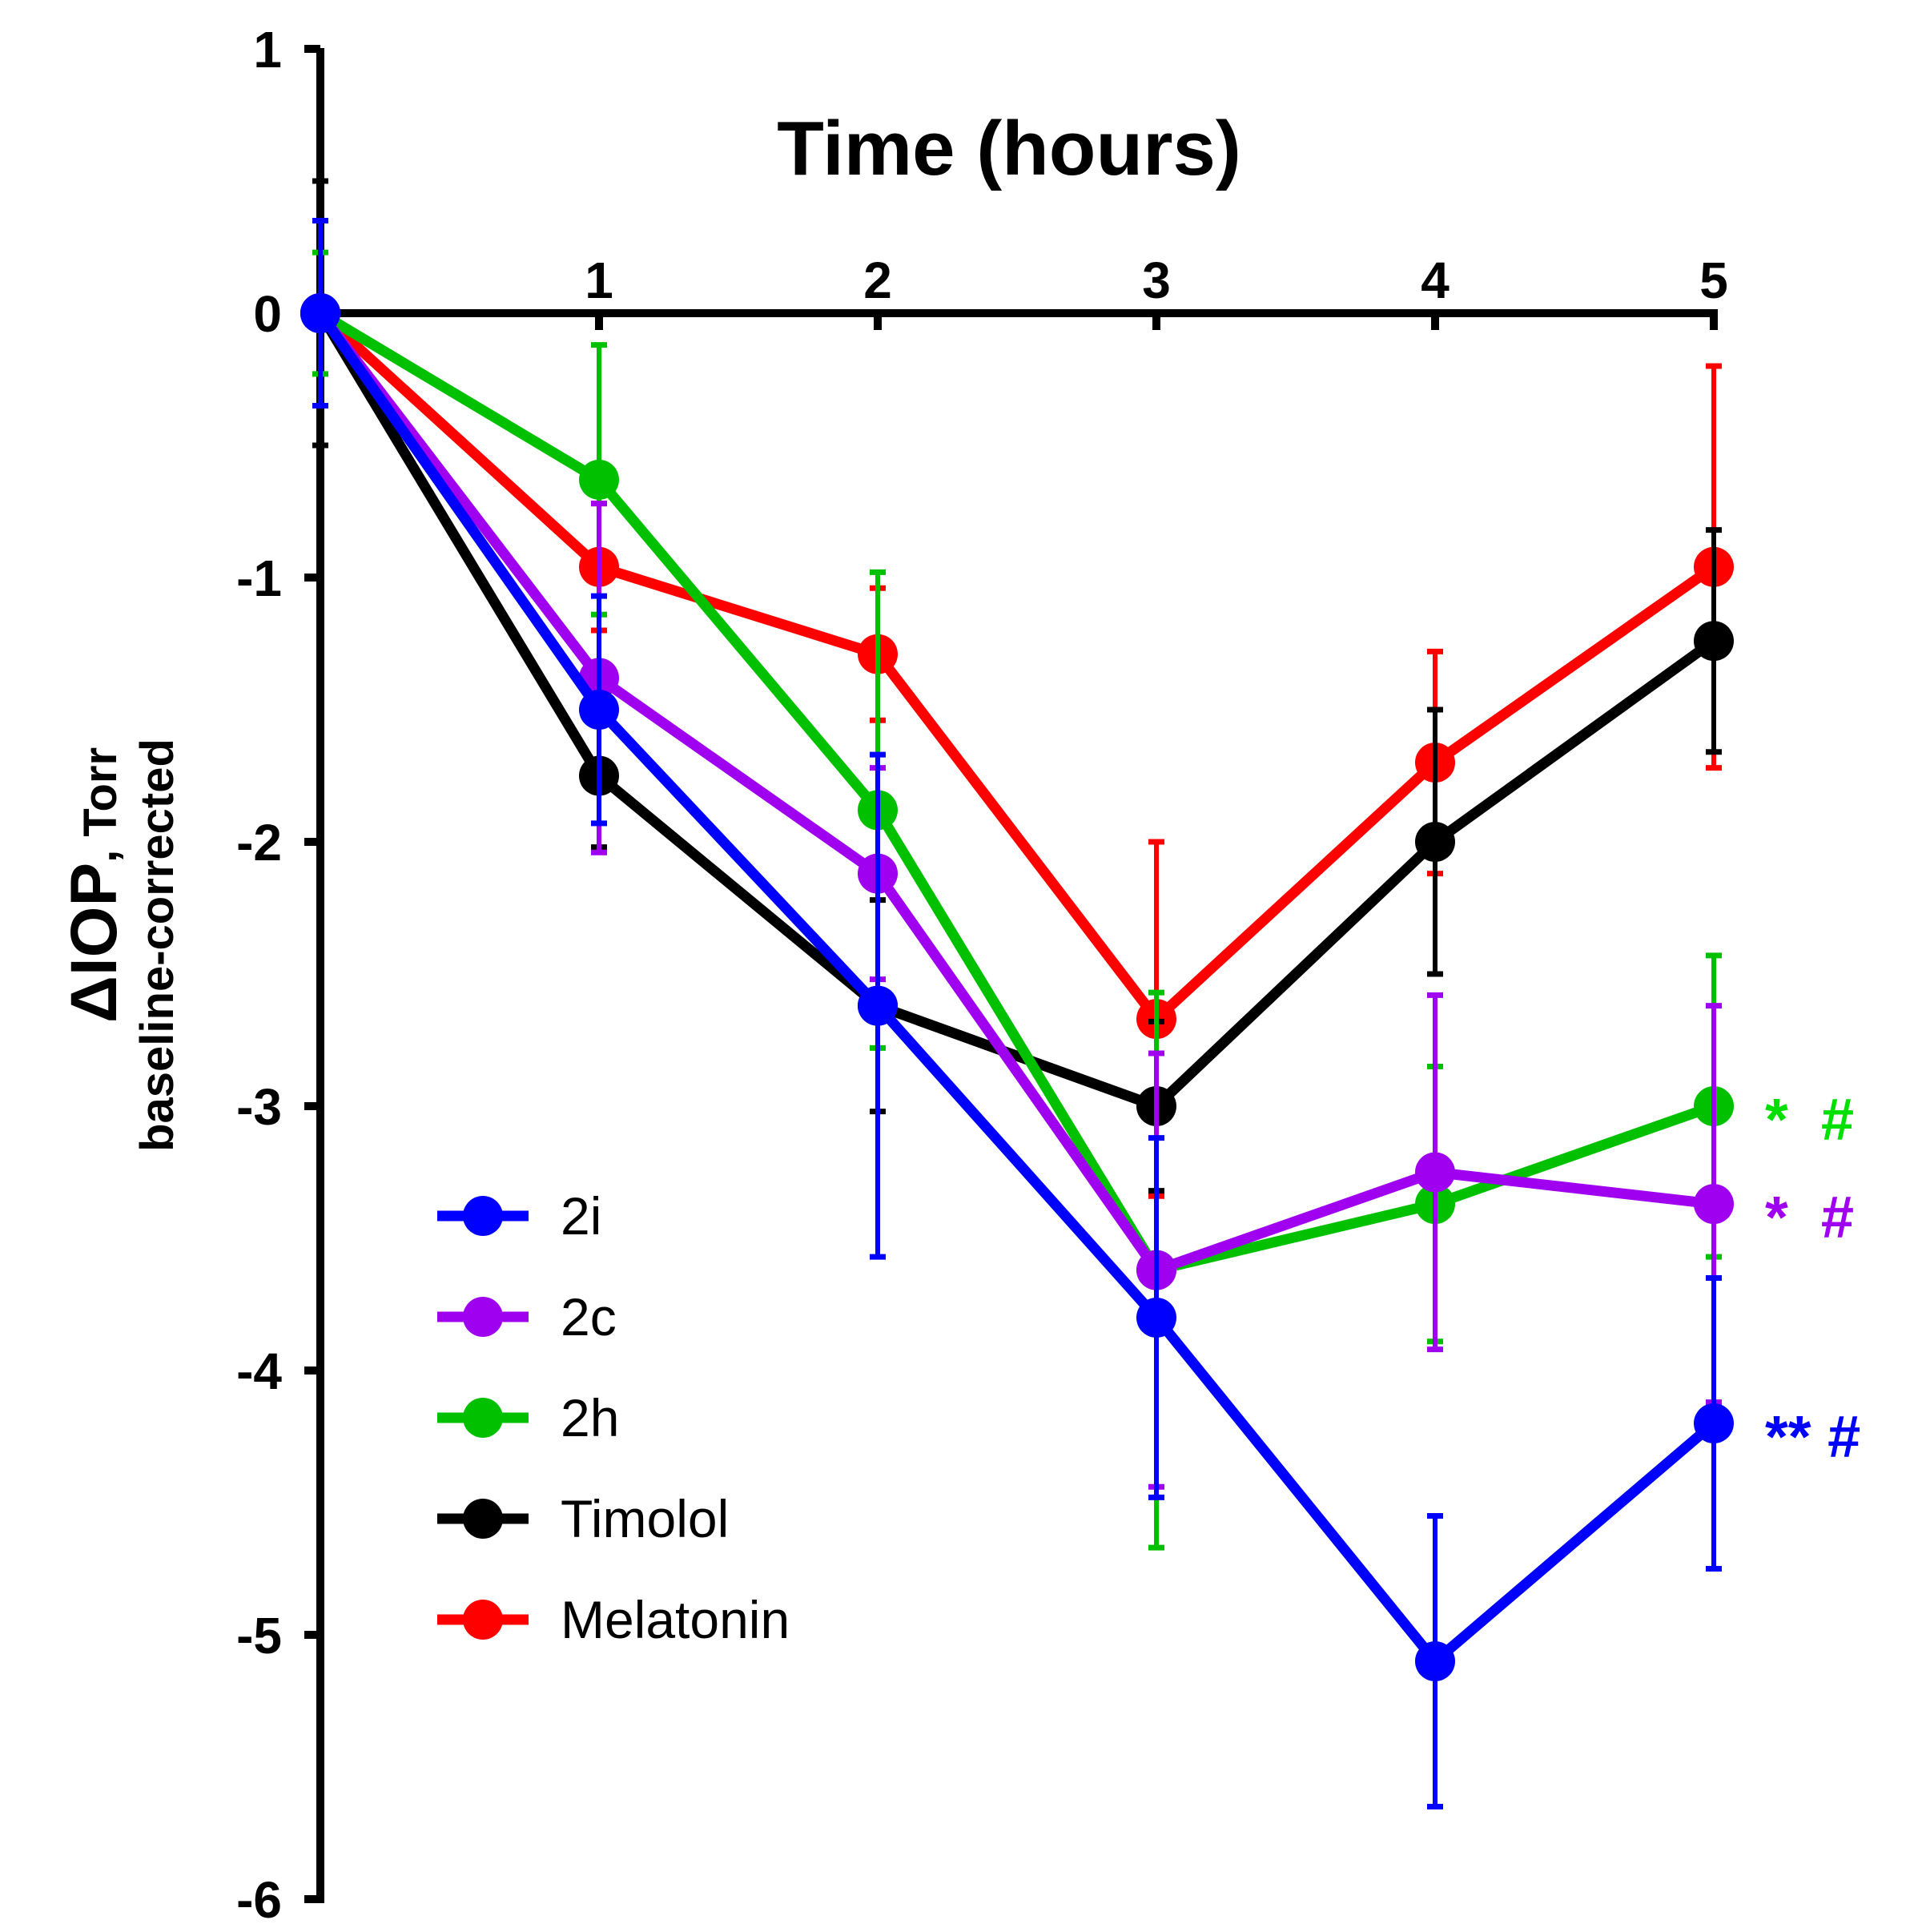 This screenshot has height=1932, width=1926. What do you see at coordinates (259, 1371) in the screenshot?
I see `y-tick-label: -4` at bounding box center [259, 1371].